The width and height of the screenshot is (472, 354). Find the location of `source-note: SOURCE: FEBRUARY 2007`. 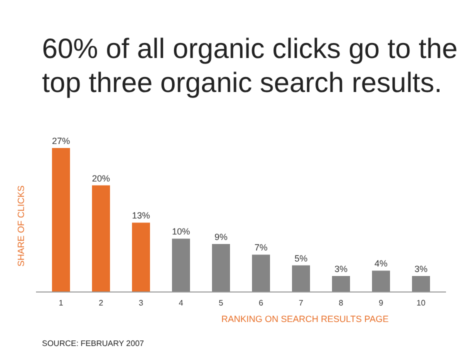

source-note: SOURCE: FEBRUARY 2007 is located at coordinates (93, 343).